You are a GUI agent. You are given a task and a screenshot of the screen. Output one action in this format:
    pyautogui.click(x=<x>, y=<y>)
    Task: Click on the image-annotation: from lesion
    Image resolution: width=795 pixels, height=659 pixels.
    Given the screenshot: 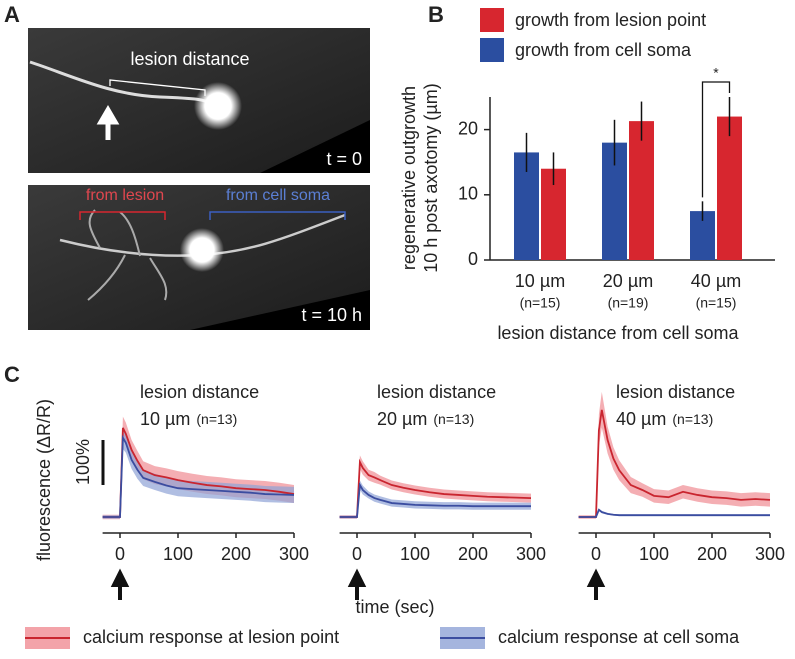 What is the action you would take?
    pyautogui.click(x=125, y=195)
    